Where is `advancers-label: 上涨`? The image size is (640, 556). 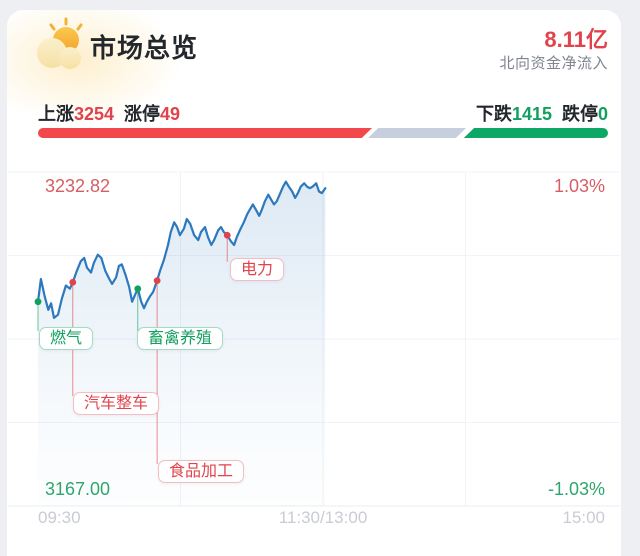
advancers-label: 上涨 is located at coordinates (56, 114).